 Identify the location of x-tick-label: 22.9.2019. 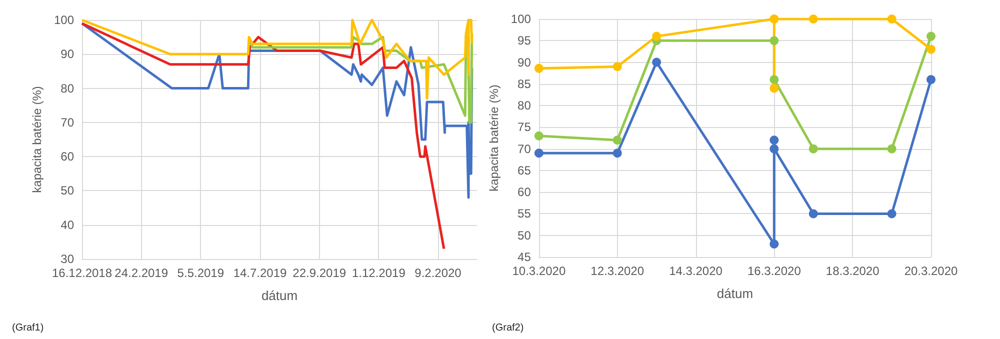
(319, 273).